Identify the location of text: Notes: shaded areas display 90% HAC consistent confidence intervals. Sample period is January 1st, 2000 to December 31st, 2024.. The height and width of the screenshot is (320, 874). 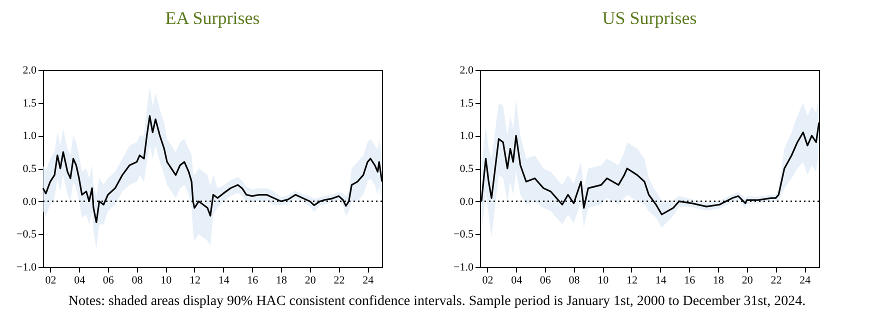
(437, 302).